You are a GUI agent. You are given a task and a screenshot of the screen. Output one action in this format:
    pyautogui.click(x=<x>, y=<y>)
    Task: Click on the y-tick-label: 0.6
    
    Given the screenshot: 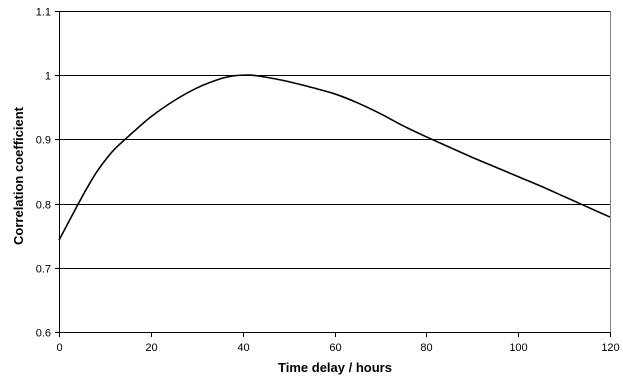 What is the action you would take?
    pyautogui.click(x=43, y=334)
    